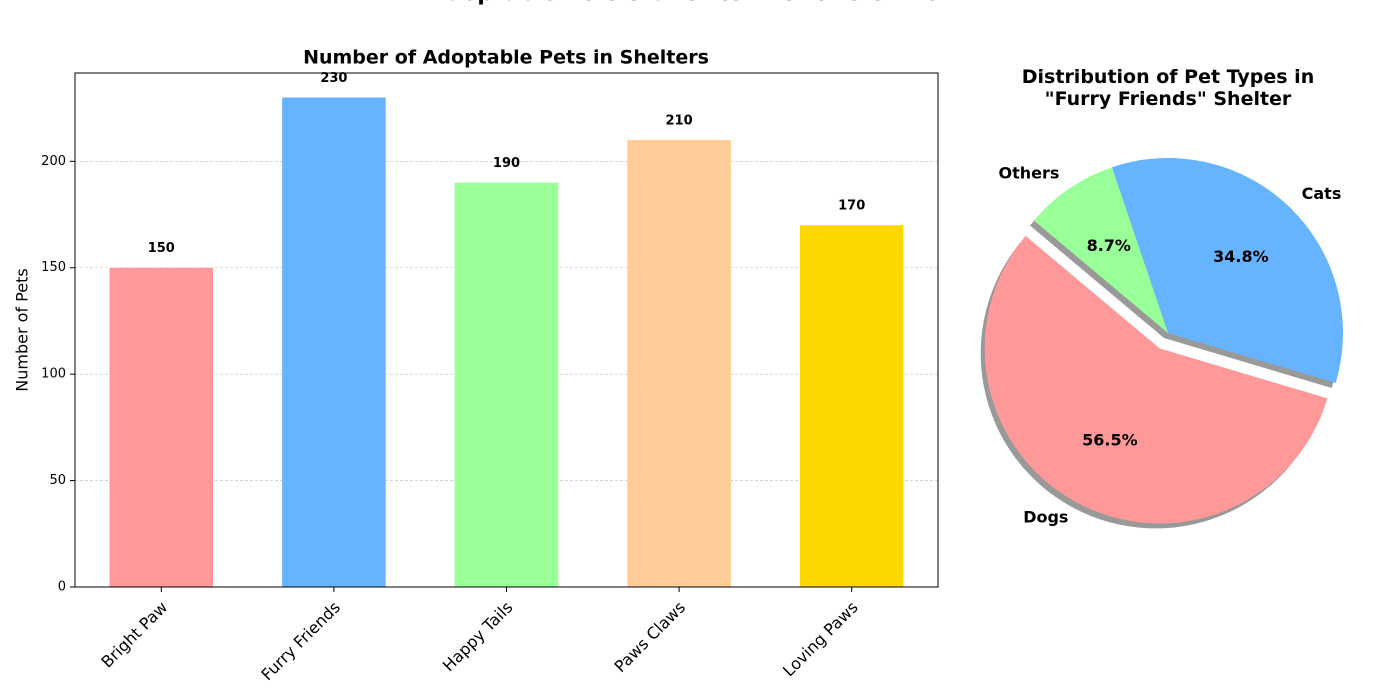 This screenshot has height=700, width=1400. What do you see at coordinates (650, 637) in the screenshot?
I see `x-tick-label: Paws Claws` at bounding box center [650, 637].